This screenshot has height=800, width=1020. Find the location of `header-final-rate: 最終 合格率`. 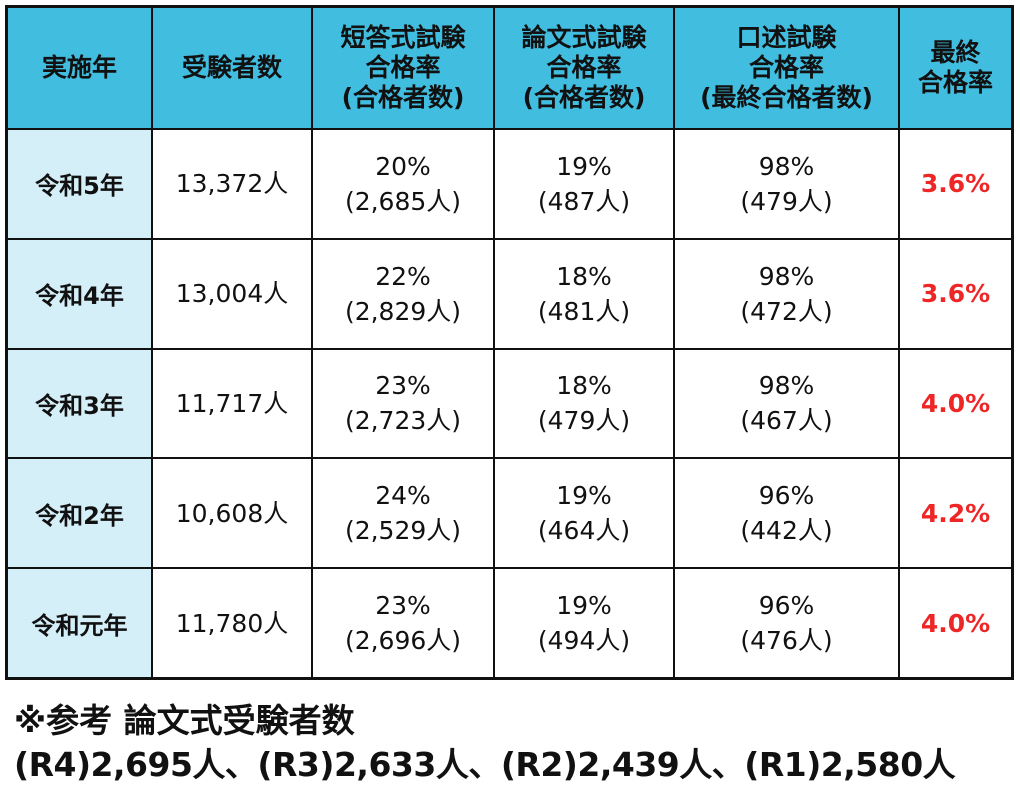

header-final-rate: 最終 合格率 is located at coordinates (955, 68).